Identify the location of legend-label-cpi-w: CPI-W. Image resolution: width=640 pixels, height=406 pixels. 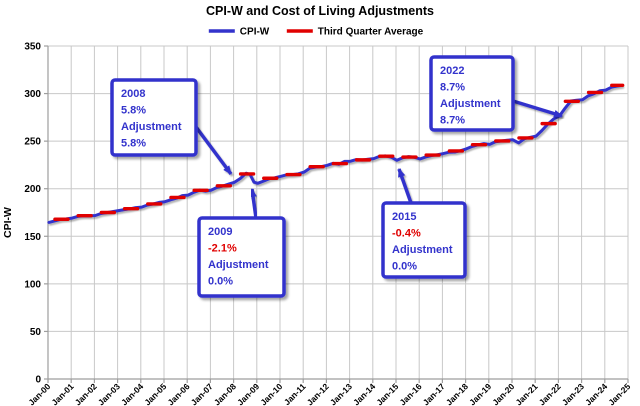
(255, 32).